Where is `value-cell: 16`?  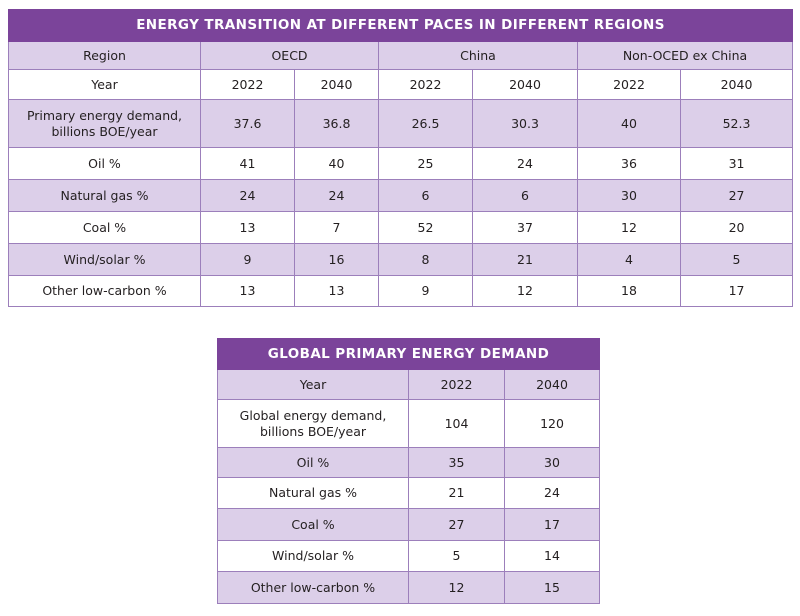 value-cell: 16 is located at coordinates (336, 259).